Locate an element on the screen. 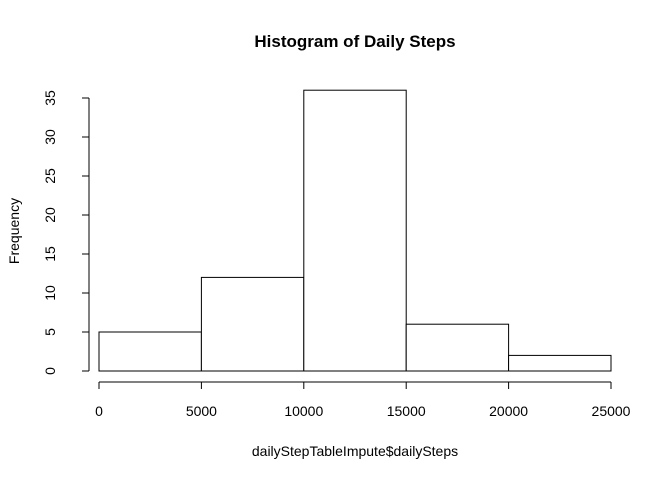 This screenshot has width=672, height=480. y-axis-label: Frequency is located at coordinates (14, 231).